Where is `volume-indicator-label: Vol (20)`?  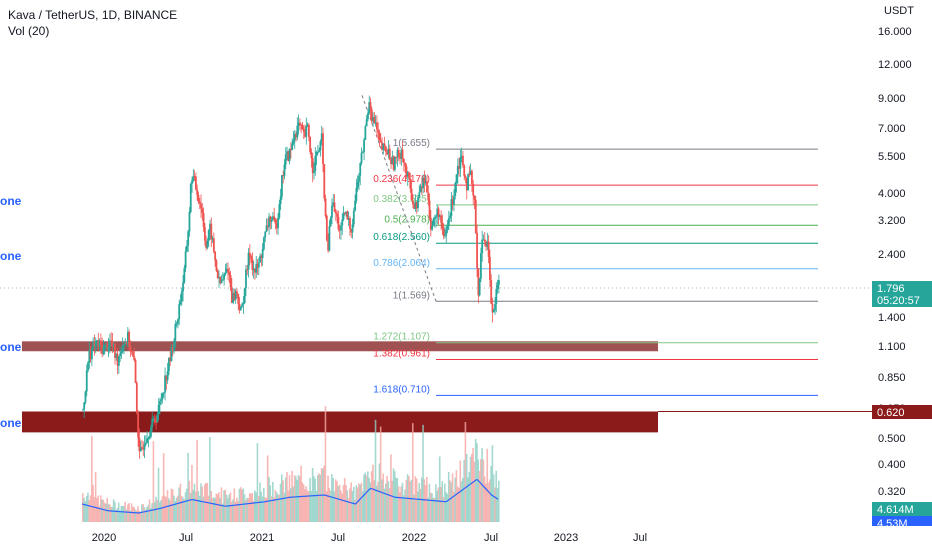 volume-indicator-label: Vol (20) is located at coordinates (29, 31).